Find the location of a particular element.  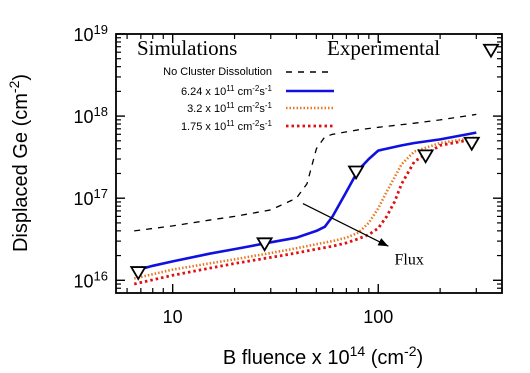

x-tick-label-0: 10 is located at coordinates (173, 317).